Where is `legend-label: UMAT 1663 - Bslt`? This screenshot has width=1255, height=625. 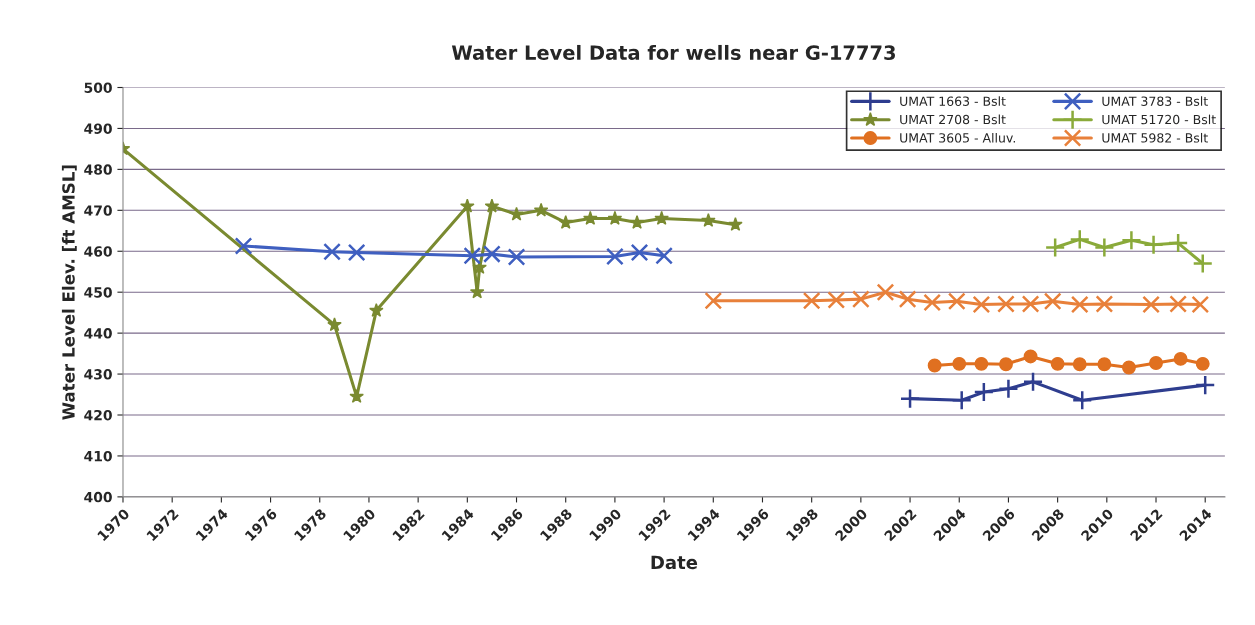 legend-label: UMAT 1663 - Bslt is located at coordinates (953, 101).